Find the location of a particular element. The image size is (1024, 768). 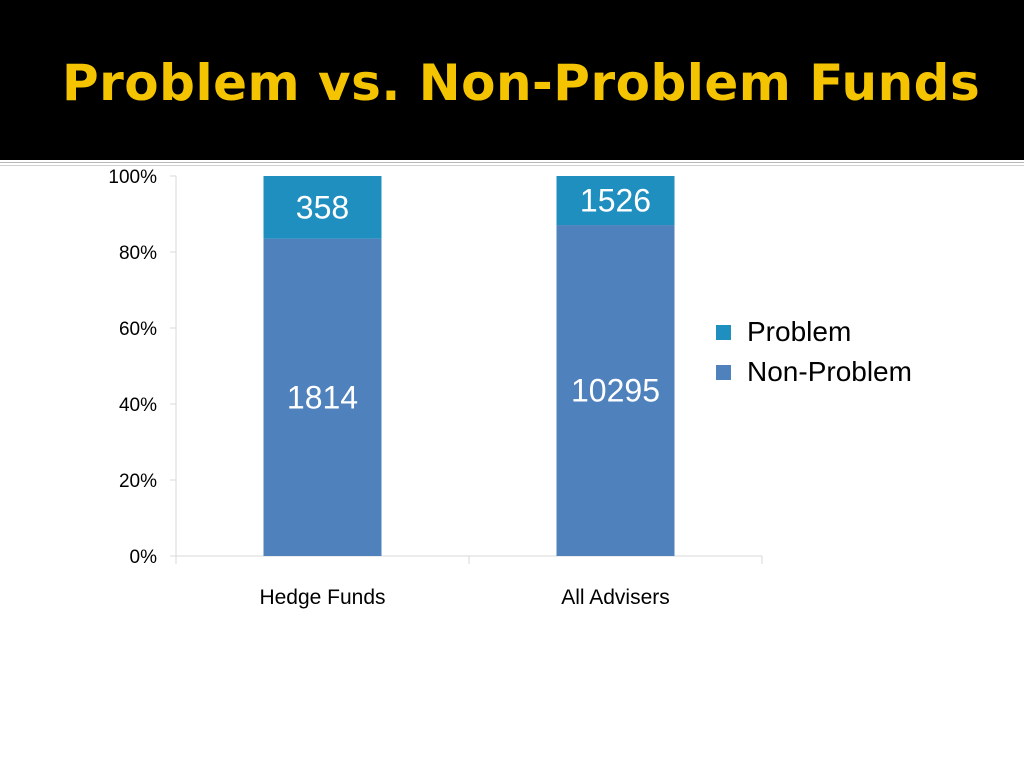

slide-title: Problem vs. Non-Problem Funds is located at coordinates (521, 83).